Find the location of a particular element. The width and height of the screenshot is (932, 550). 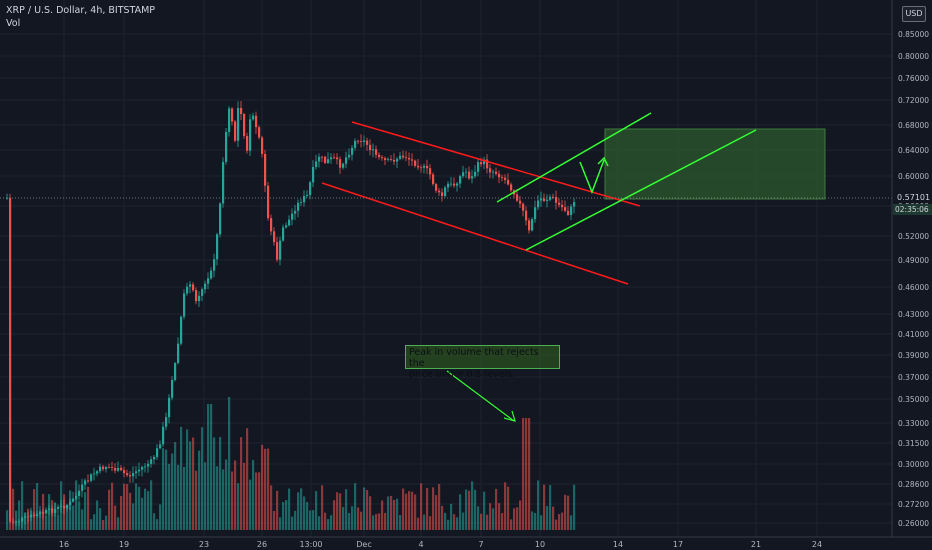

price-tick-label: 0.68000 is located at coordinates (913, 125).